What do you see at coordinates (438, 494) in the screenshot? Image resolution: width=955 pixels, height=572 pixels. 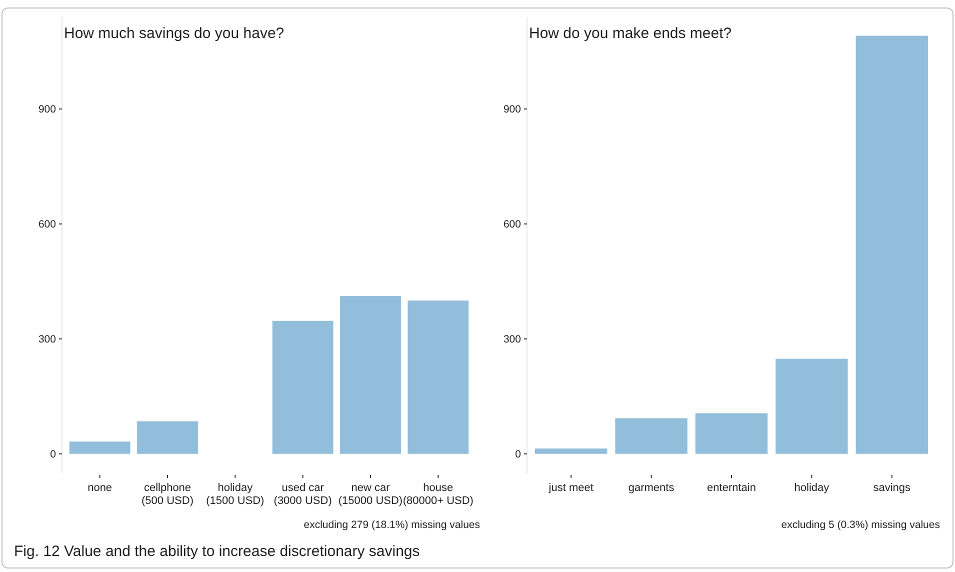 I see `x-tick-label: house (80000+ USD)` at bounding box center [438, 494].